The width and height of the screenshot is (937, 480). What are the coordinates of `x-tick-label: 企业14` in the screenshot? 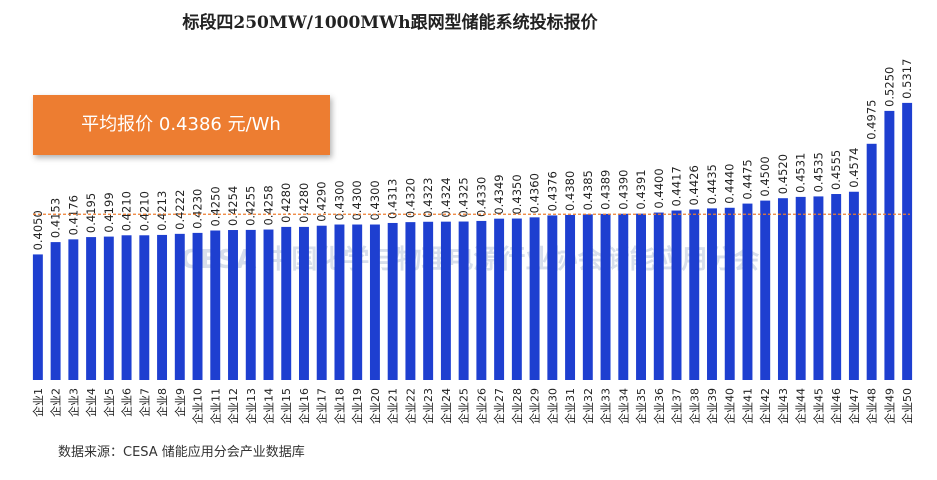 It's located at (268, 406).